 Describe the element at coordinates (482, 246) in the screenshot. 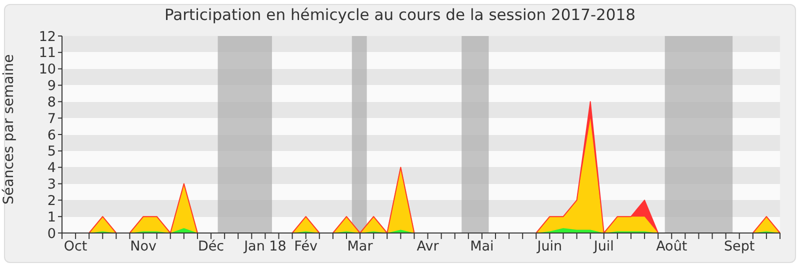

I see `x-tick-label: Mai` at that location.